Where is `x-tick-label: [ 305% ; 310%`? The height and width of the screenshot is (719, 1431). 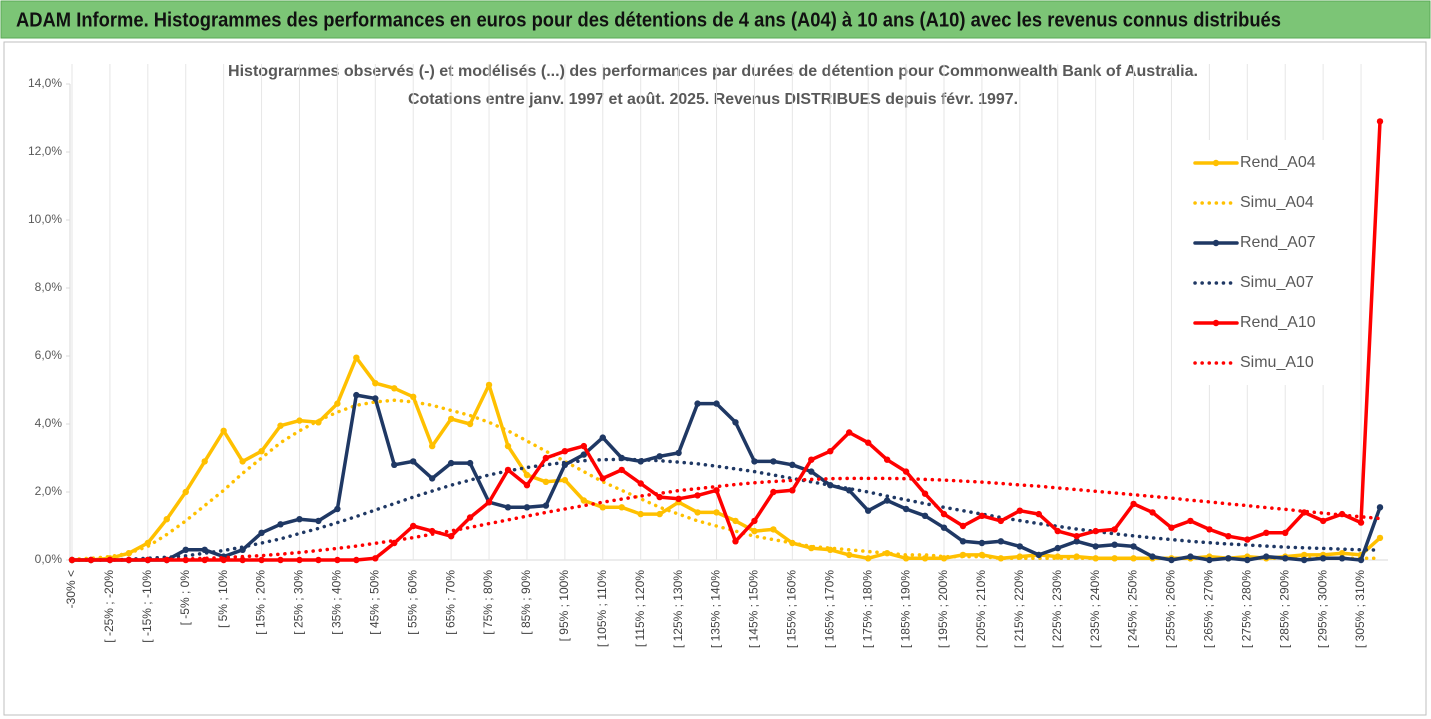 x-tick-label: [ 305% ; 310% is located at coordinates (1360, 609).